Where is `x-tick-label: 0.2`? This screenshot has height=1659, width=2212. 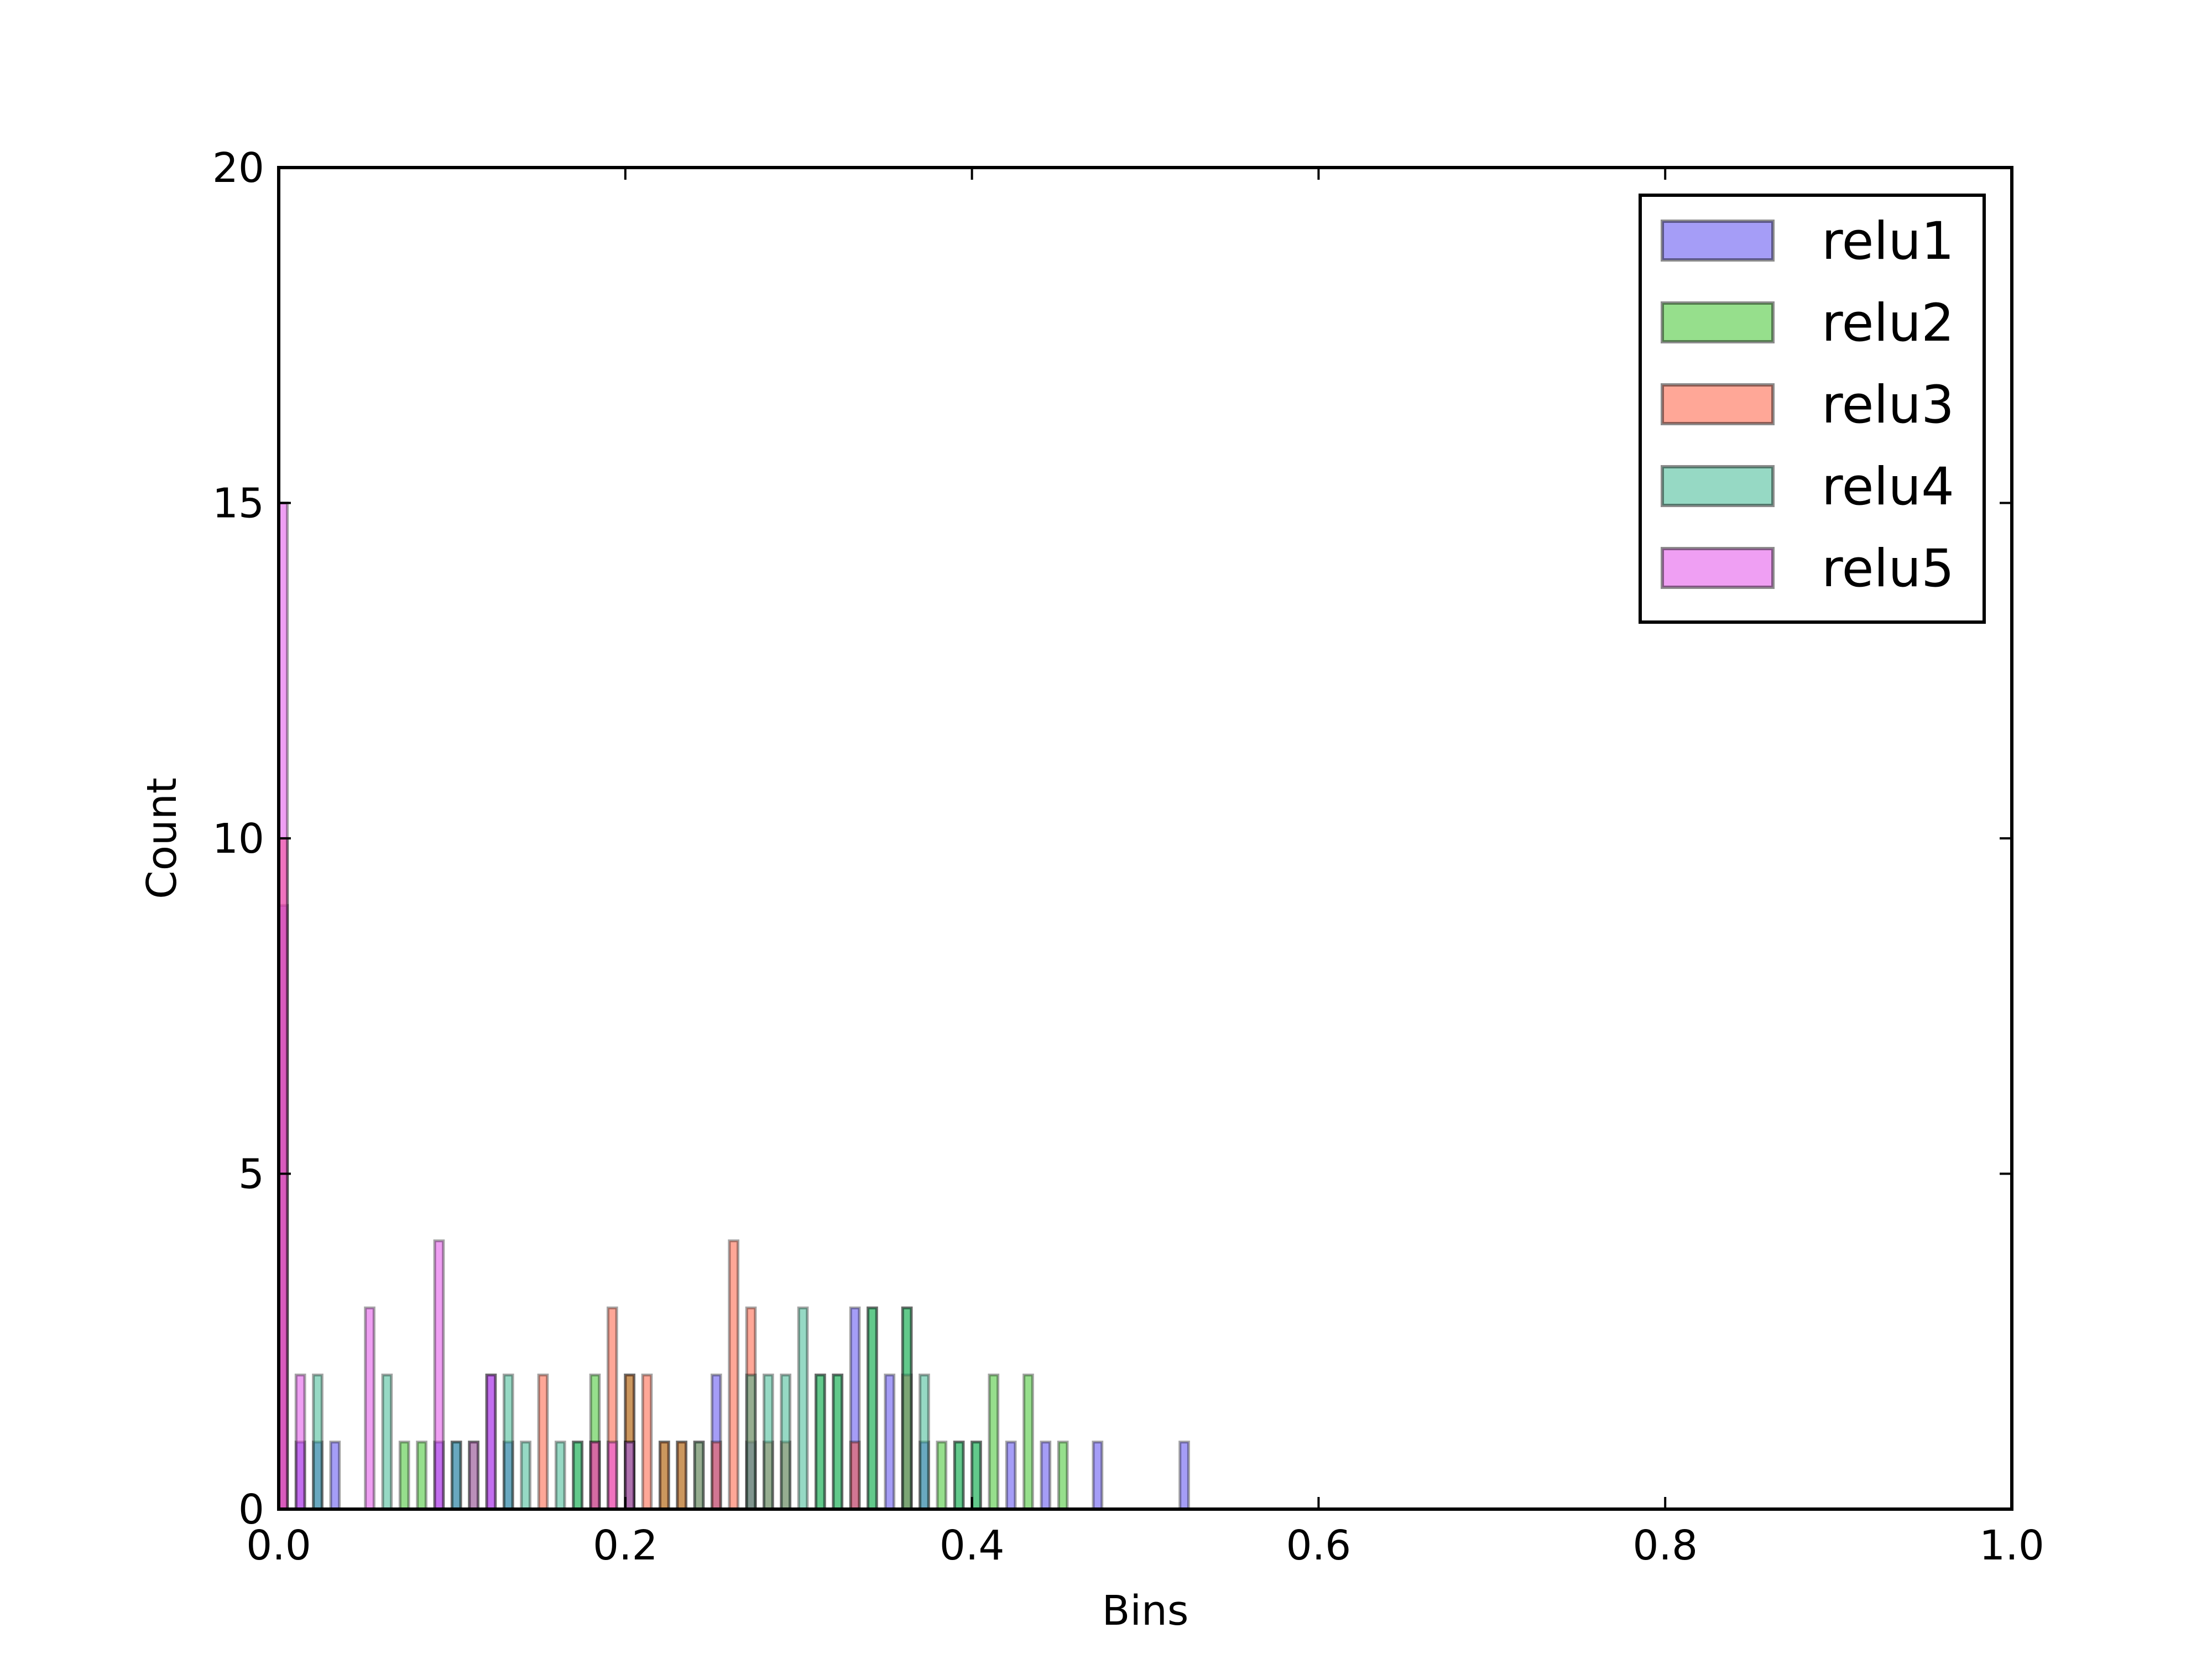
x-tick-label: 0.2 is located at coordinates (626, 1546).